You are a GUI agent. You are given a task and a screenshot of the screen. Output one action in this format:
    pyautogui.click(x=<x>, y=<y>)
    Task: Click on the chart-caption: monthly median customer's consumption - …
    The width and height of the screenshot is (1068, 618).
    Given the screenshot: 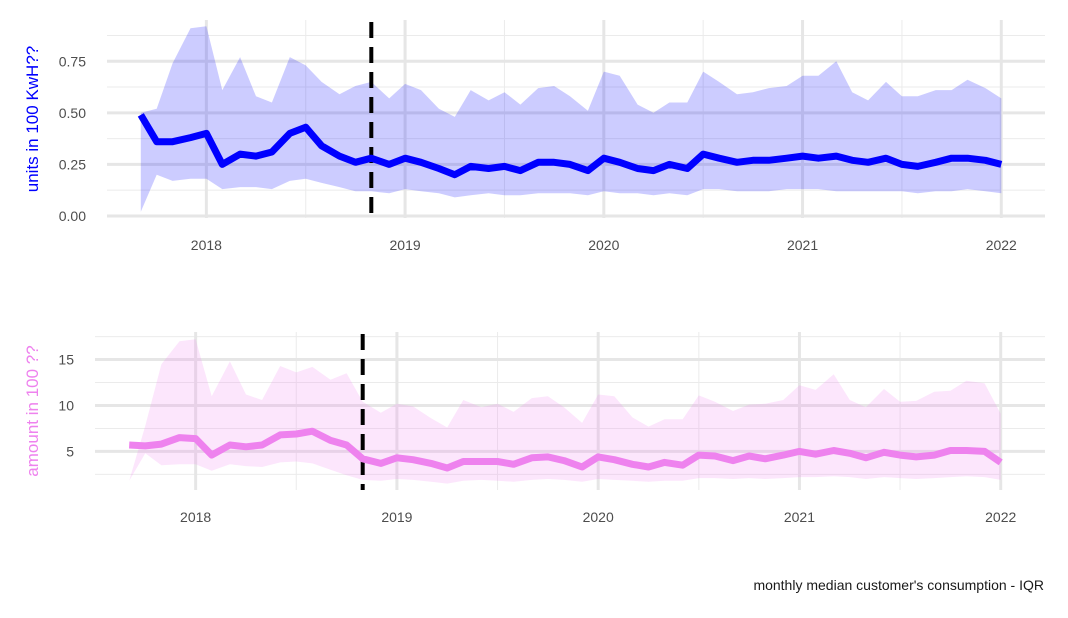 What is the action you would take?
    pyautogui.click(x=898, y=585)
    